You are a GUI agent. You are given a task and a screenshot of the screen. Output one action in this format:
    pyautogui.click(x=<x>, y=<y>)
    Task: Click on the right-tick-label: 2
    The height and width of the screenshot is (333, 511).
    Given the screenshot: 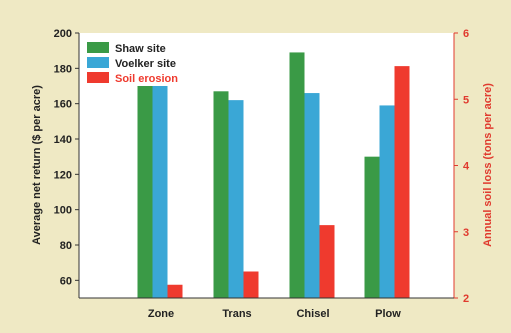 What is the action you would take?
    pyautogui.click(x=466, y=299)
    